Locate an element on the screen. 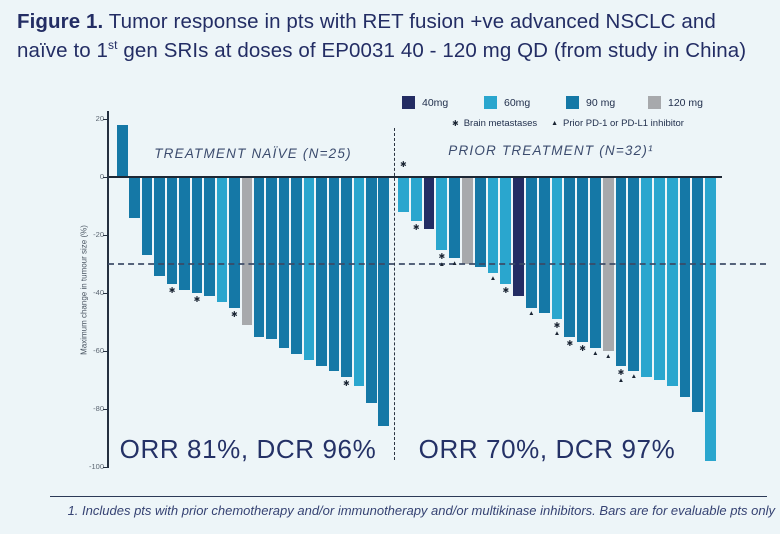 The height and width of the screenshot is (534, 780). y-axis-line is located at coordinates (108, 289).